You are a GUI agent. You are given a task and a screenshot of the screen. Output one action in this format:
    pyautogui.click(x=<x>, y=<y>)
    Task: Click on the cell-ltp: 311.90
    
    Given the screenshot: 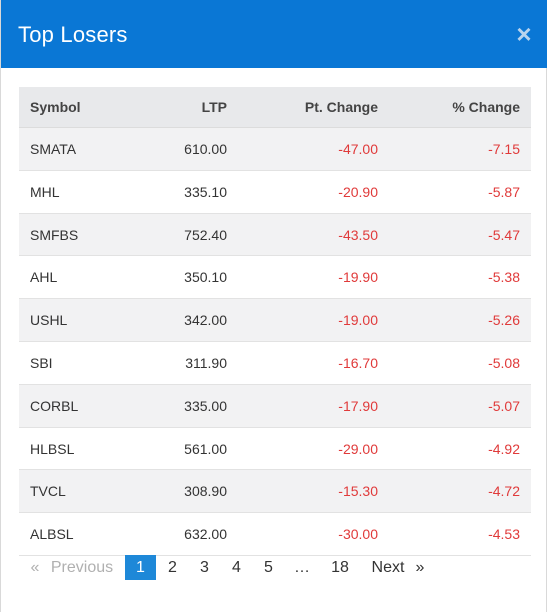 What is the action you would take?
    pyautogui.click(x=206, y=362)
    